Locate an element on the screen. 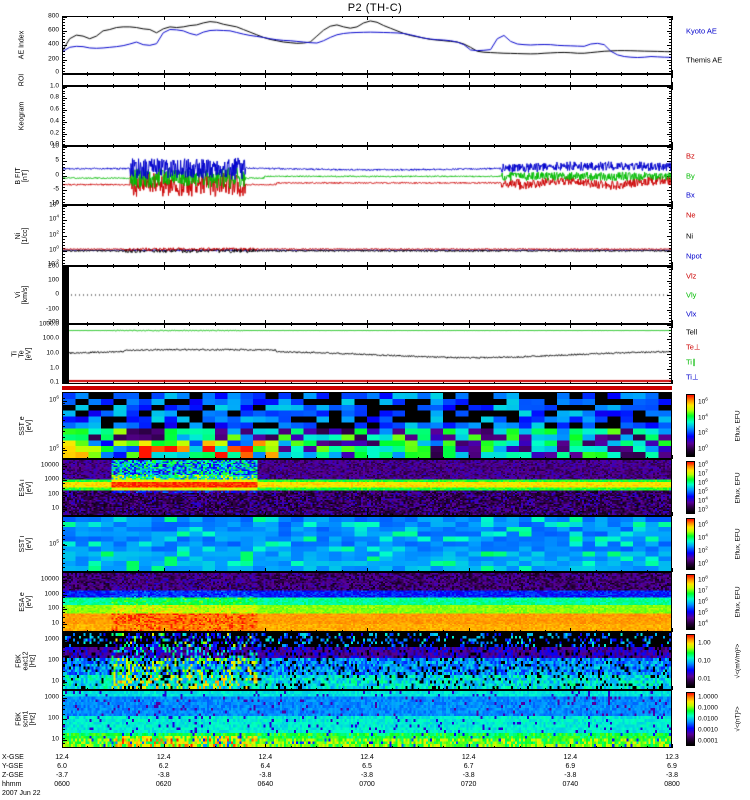 Image resolution: width=750 pixels, height=800 pixels. colorbar-fbk-scm1 is located at coordinates (690, 719).